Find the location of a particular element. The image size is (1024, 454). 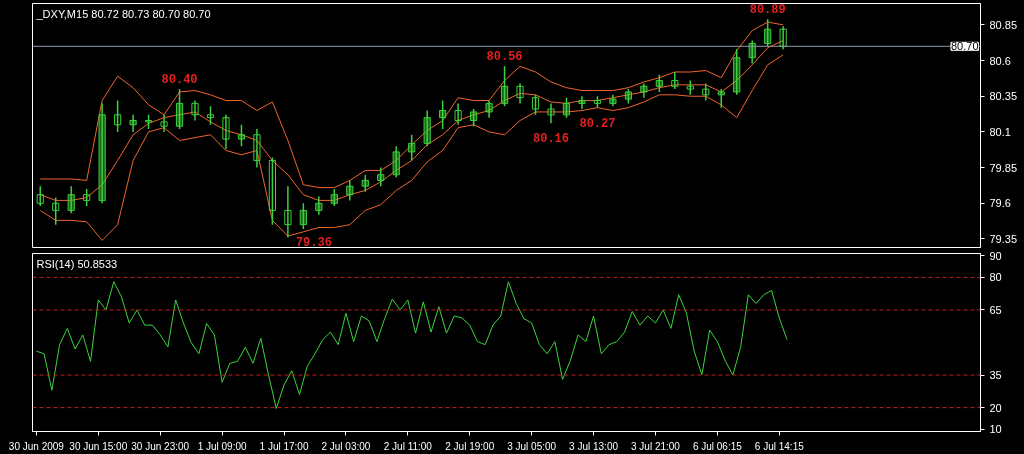

x-tick-label: 1 Jul 17:00 is located at coordinates (284, 446).